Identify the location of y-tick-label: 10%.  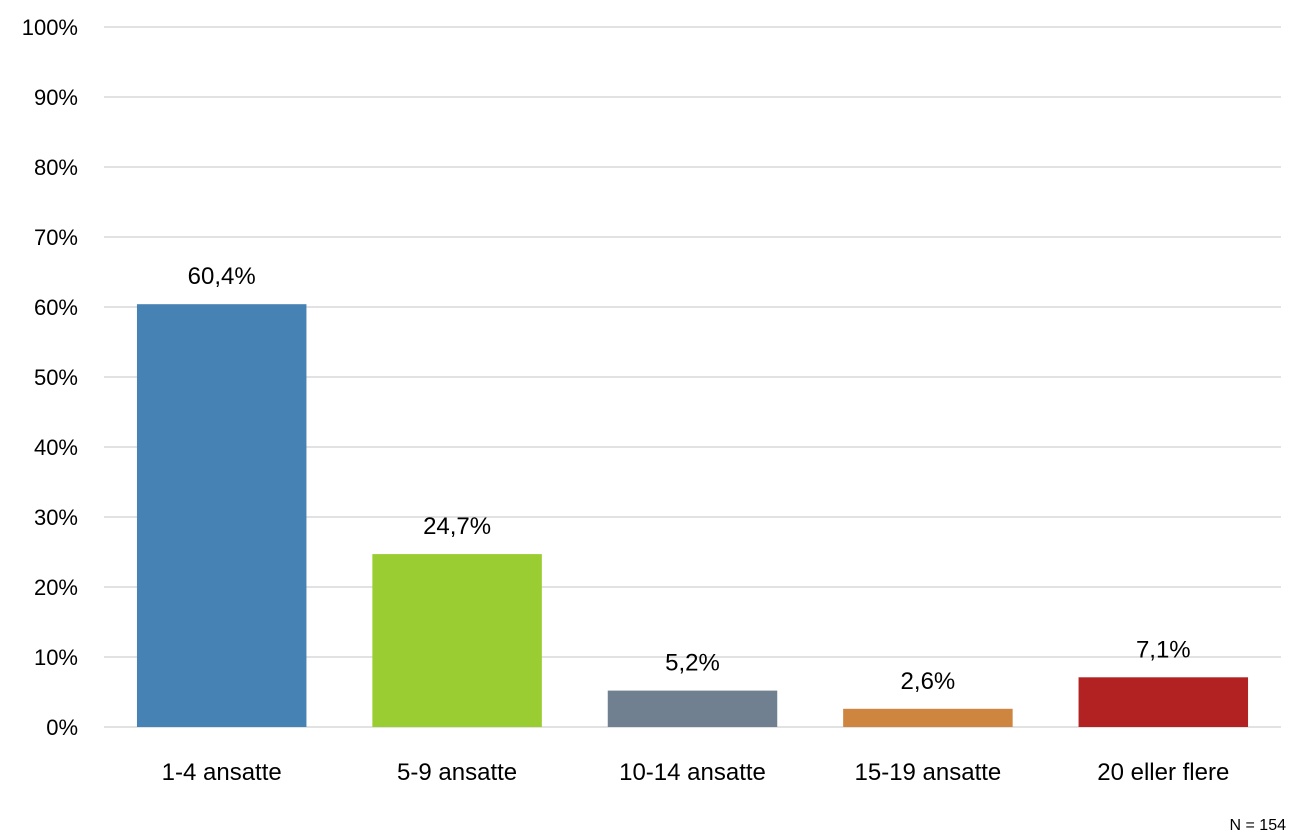
(56, 657).